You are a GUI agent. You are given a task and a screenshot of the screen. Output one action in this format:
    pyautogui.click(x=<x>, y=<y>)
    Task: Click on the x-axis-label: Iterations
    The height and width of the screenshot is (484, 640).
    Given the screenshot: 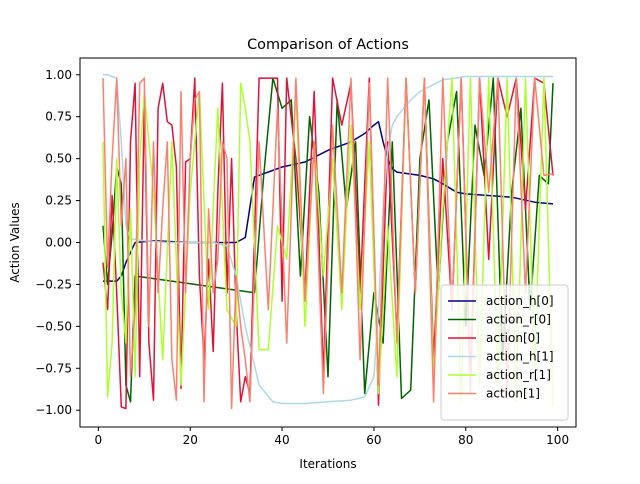 What is the action you would take?
    pyautogui.click(x=327, y=464)
    